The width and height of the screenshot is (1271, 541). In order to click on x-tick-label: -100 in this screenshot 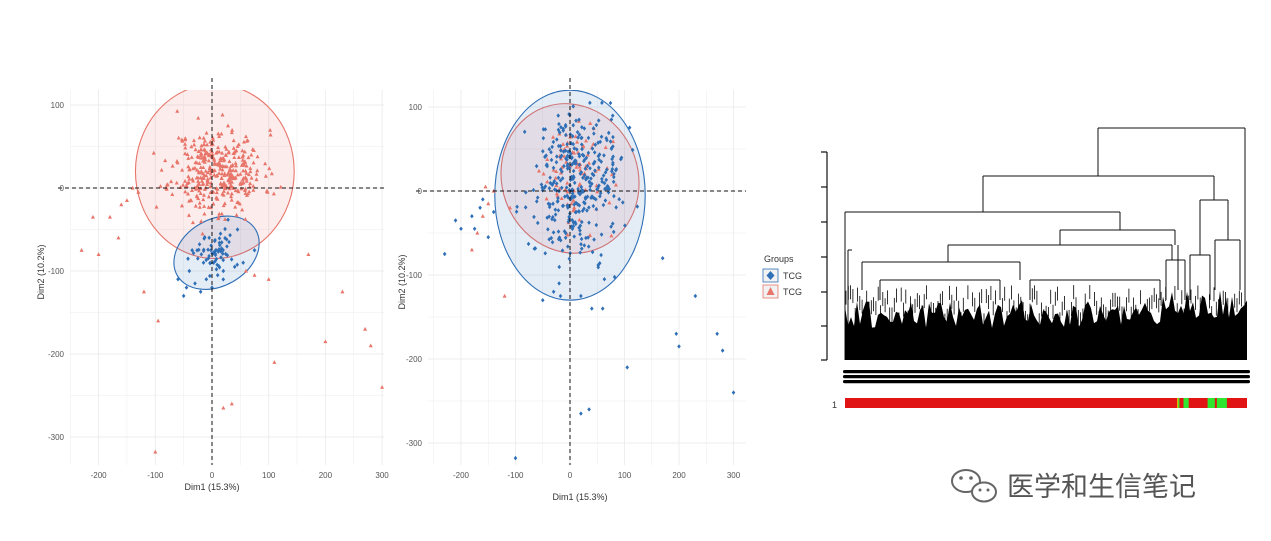, I will do `click(515, 475)`.